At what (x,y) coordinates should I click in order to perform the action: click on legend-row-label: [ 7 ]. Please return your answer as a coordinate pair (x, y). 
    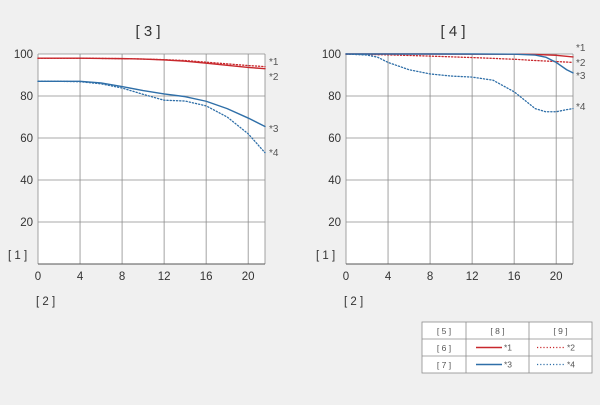
    Looking at the image, I should click on (444, 365).